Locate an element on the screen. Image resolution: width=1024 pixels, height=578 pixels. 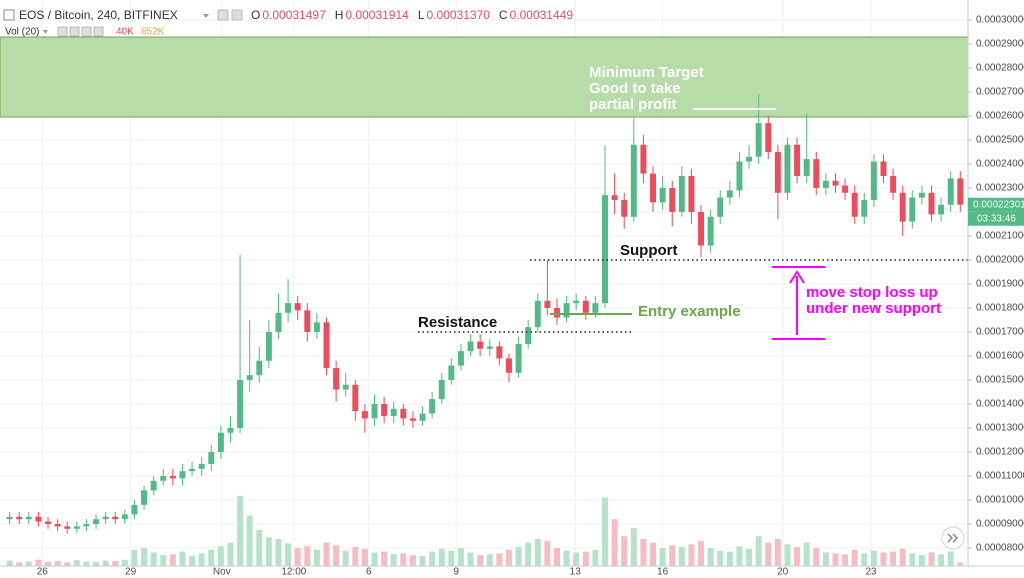
annotation: Good to take is located at coordinates (635, 88).